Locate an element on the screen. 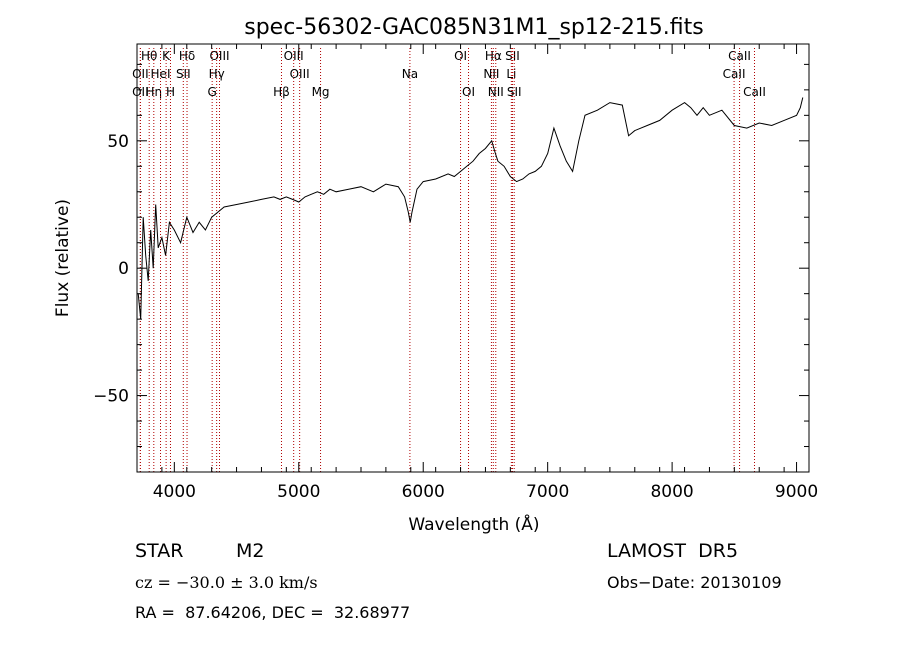  object-class: STAR is located at coordinates (159, 551).